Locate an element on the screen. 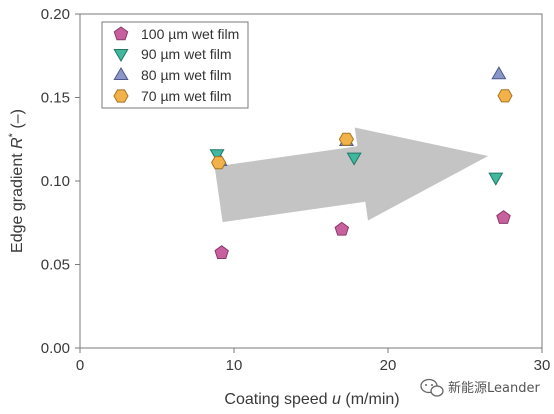 This screenshot has width=554, height=414. y-axis-title-var: R is located at coordinates (17, 143).